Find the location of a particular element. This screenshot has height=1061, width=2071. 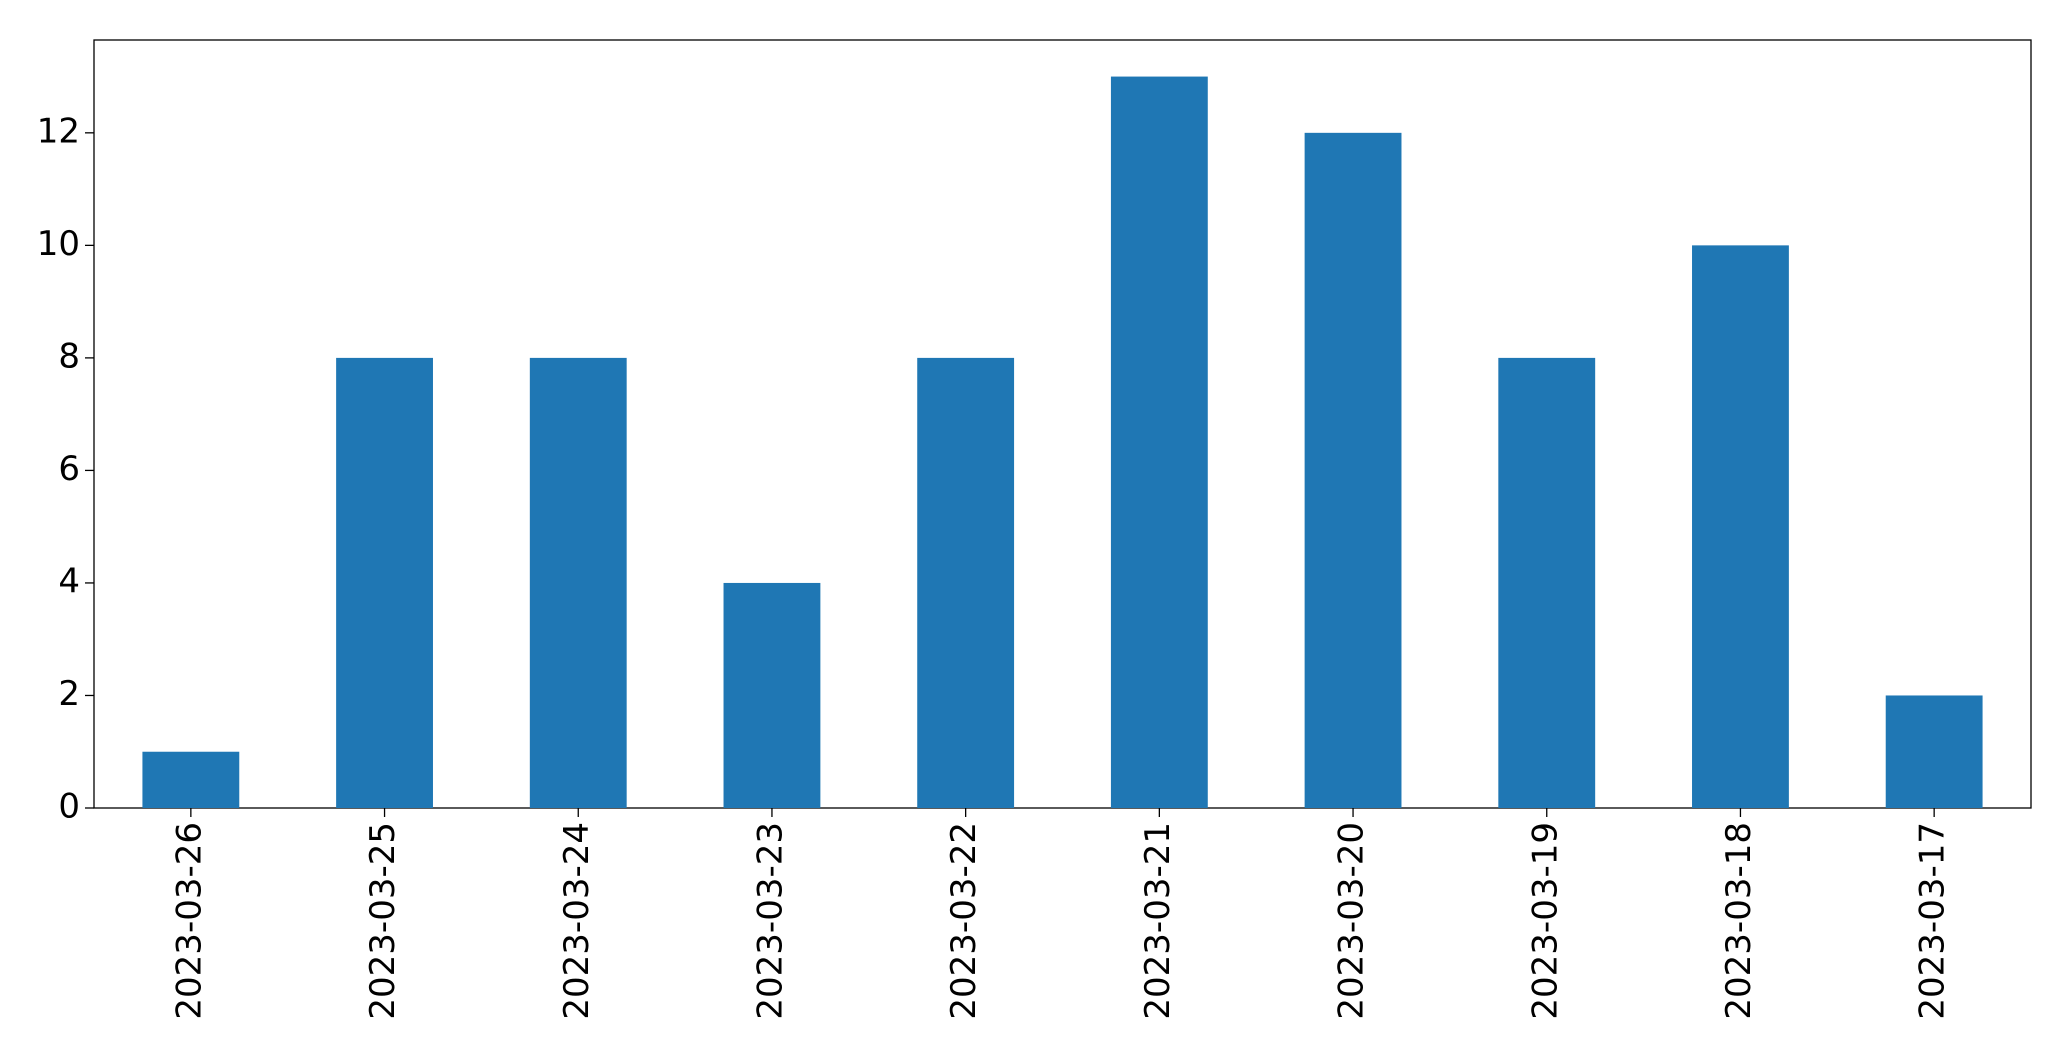

y-tick-label: 4 is located at coordinates (69, 581).